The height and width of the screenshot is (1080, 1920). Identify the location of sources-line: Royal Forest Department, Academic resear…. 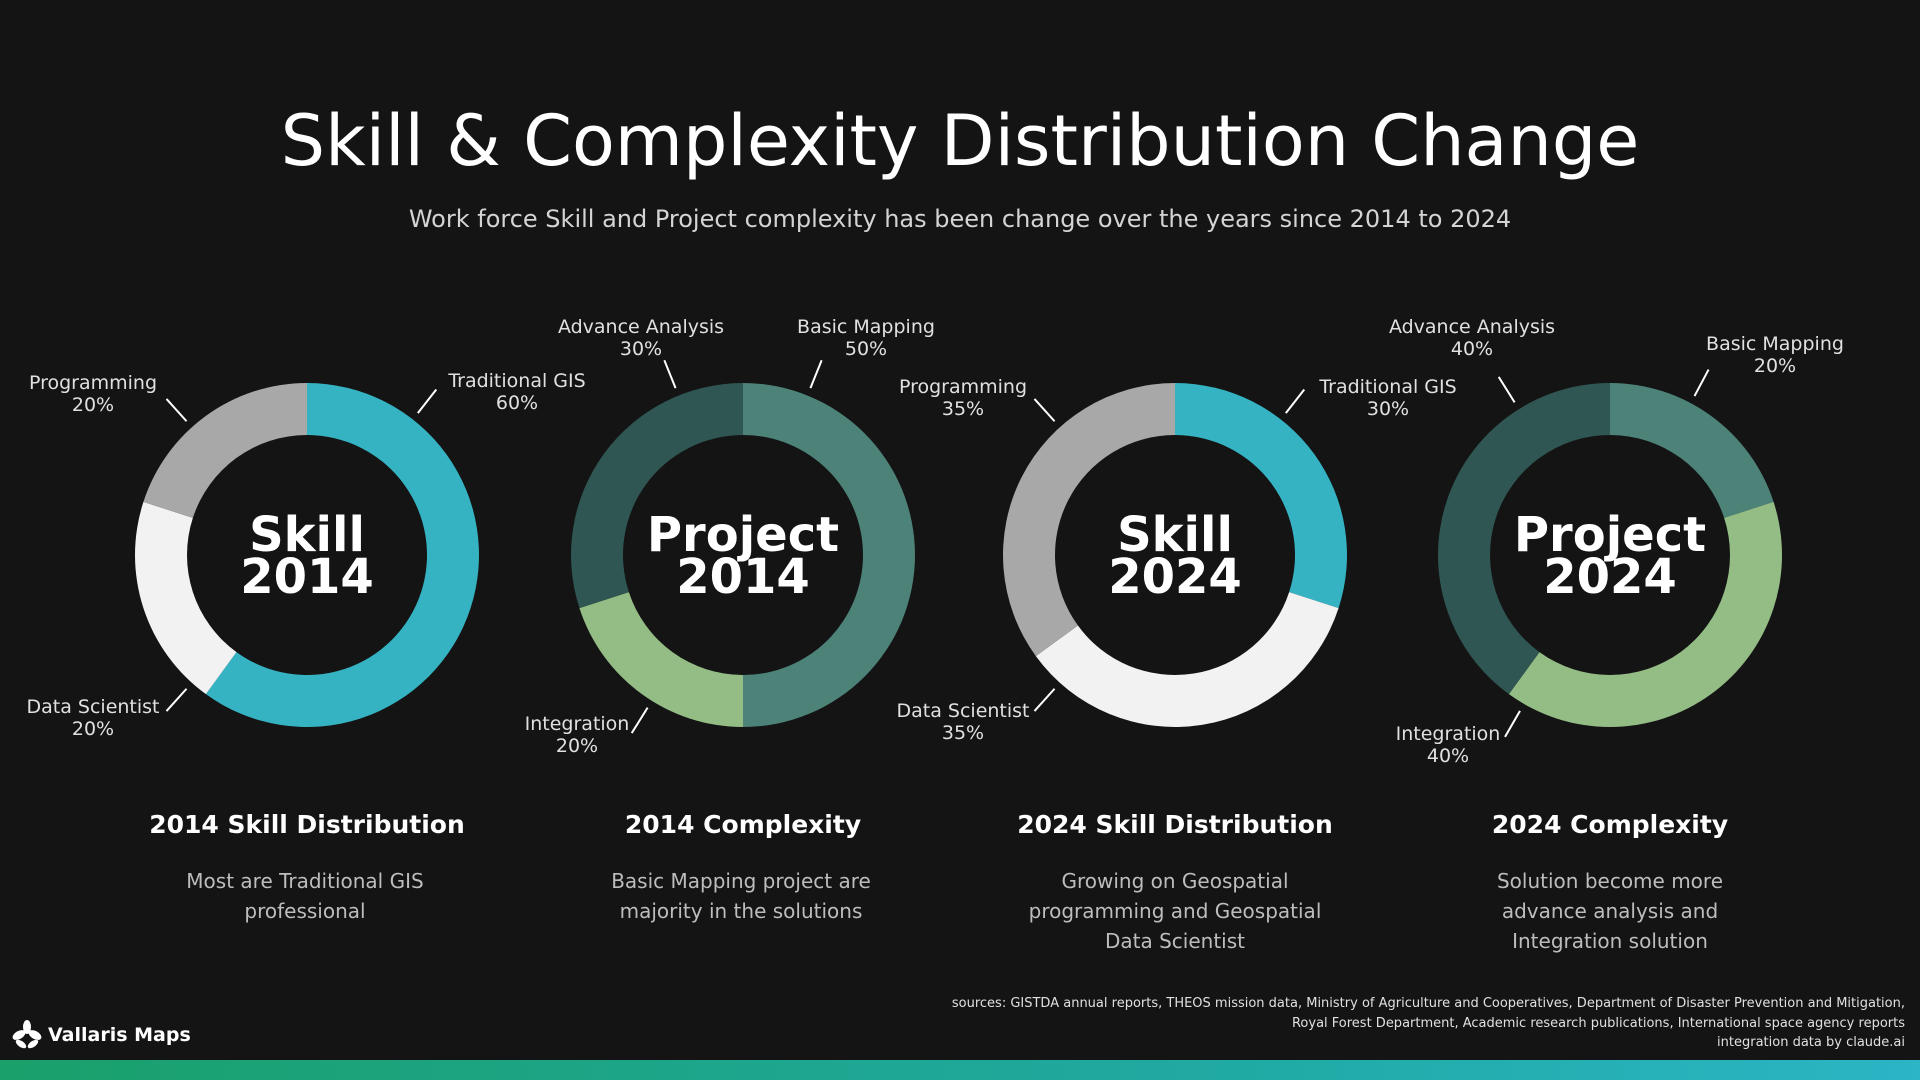
(1598, 1023).